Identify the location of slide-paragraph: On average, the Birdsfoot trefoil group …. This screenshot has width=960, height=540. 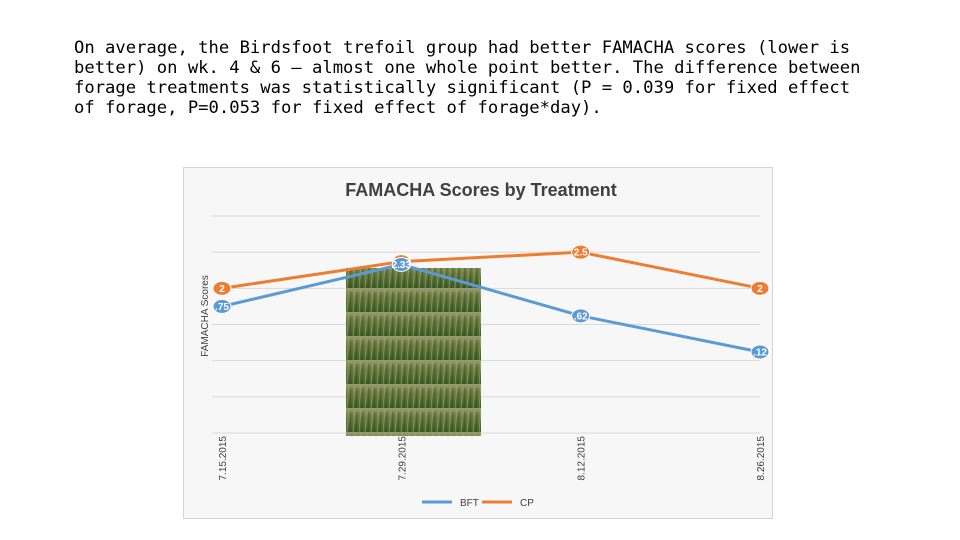
(467, 78).